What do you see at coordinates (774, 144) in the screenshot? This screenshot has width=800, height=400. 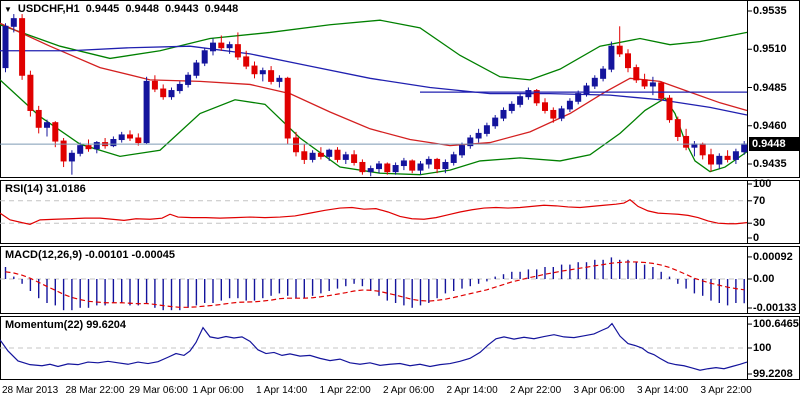 I see `current-price-tag: 0.9448` at bounding box center [774, 144].